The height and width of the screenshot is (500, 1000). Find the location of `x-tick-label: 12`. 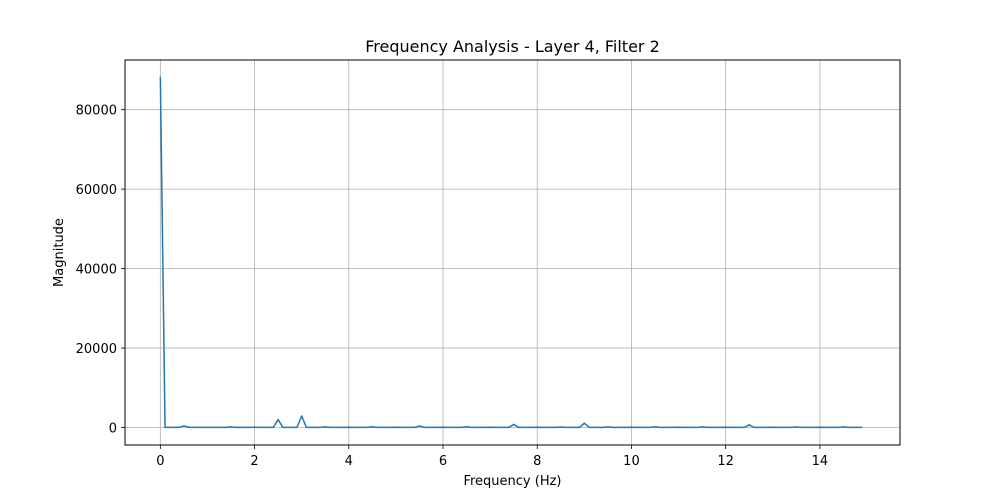

x-tick-label: 12 is located at coordinates (725, 461).